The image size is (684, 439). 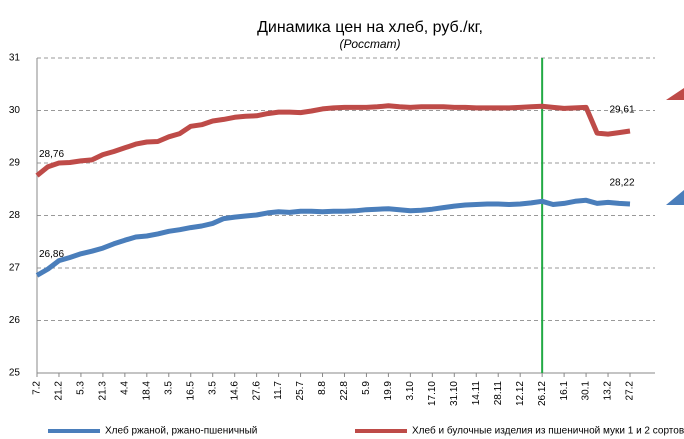 What do you see at coordinates (124, 388) in the screenshot?
I see `x-tick-label: 4.4` at bounding box center [124, 388].